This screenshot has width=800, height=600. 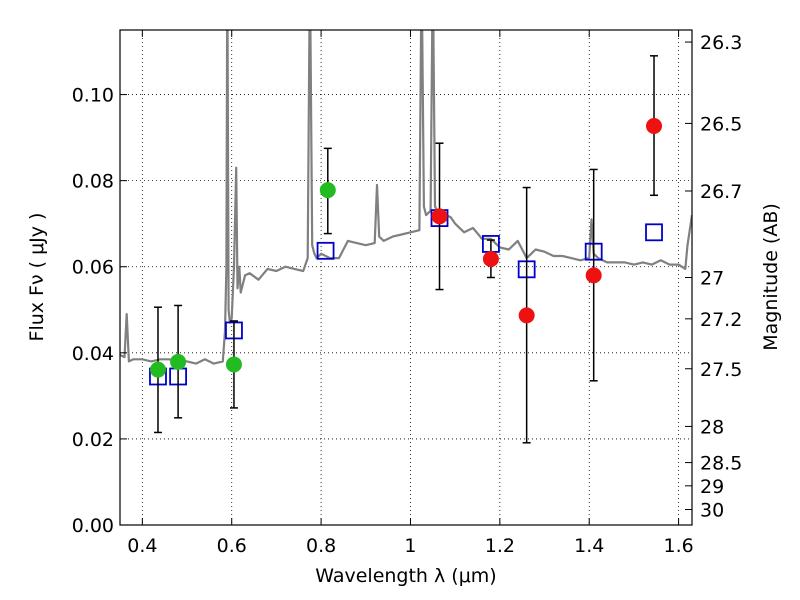 What do you see at coordinates (721, 124) in the screenshot?
I see `y2-tick-label: 26.5` at bounding box center [721, 124].